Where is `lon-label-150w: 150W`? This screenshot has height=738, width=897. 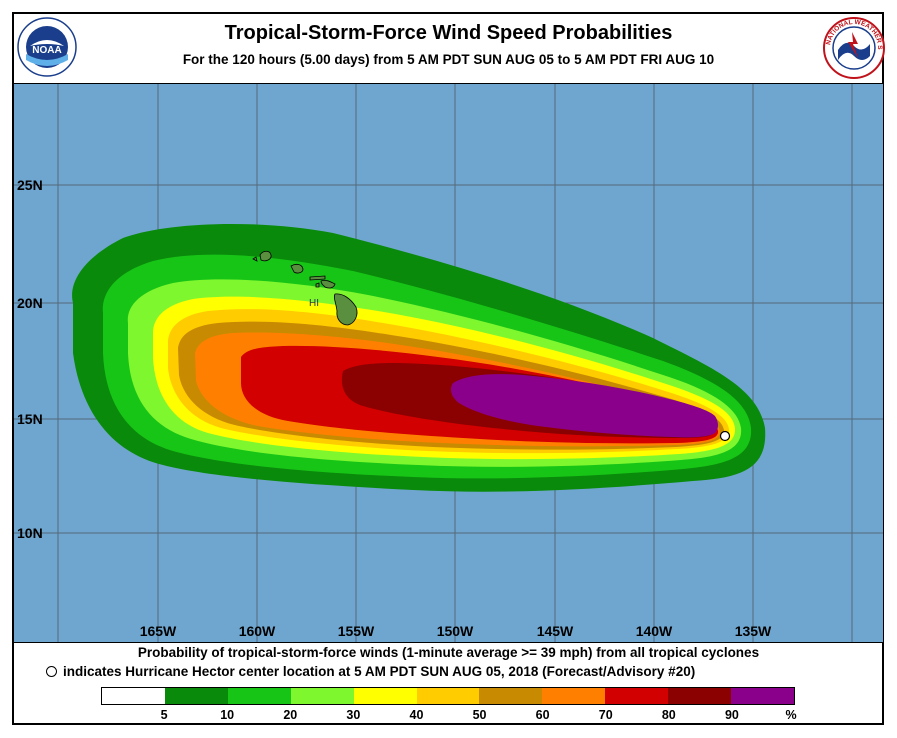
lon-label-150w: 150W is located at coordinates (455, 631).